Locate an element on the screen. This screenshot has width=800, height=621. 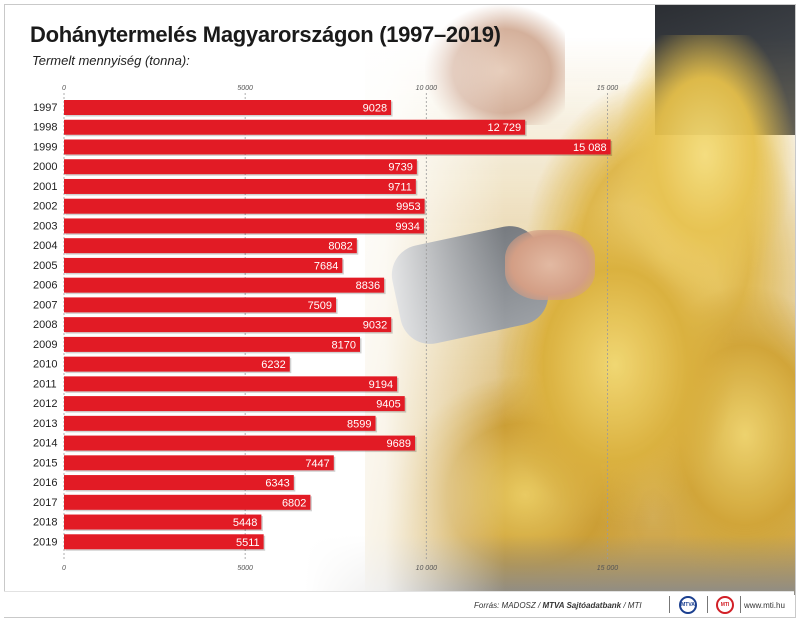
bar-value-label: 9934 is located at coordinates (407, 227).